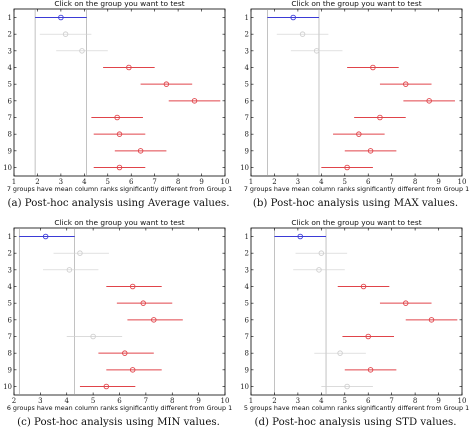 The width and height of the screenshot is (474, 439). Describe the element at coordinates (7, 387) in the screenshot. I see `y-tick-label: 10` at that location.